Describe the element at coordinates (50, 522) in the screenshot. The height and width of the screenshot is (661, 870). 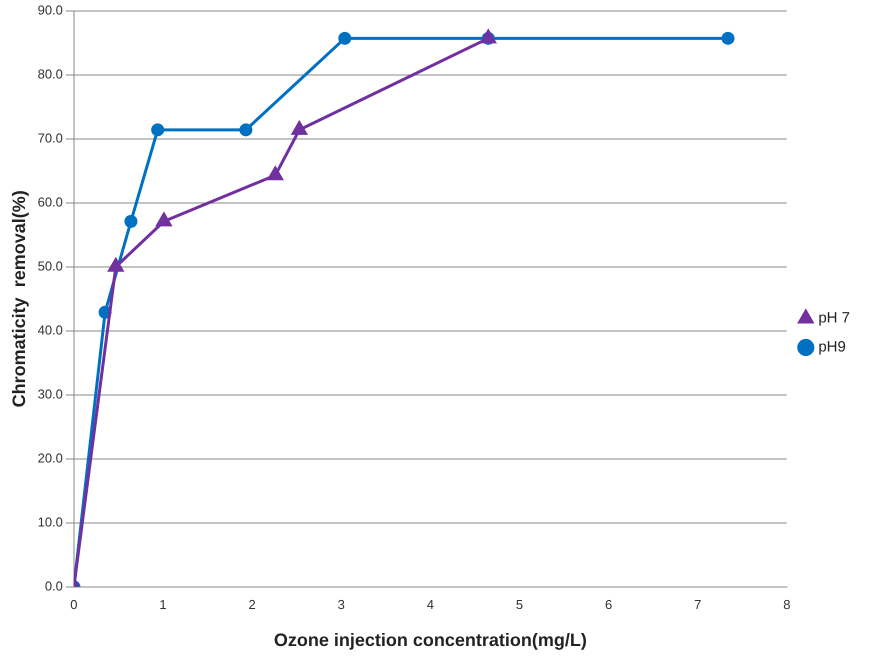
I see `y-tick-label: 10.0` at that location.